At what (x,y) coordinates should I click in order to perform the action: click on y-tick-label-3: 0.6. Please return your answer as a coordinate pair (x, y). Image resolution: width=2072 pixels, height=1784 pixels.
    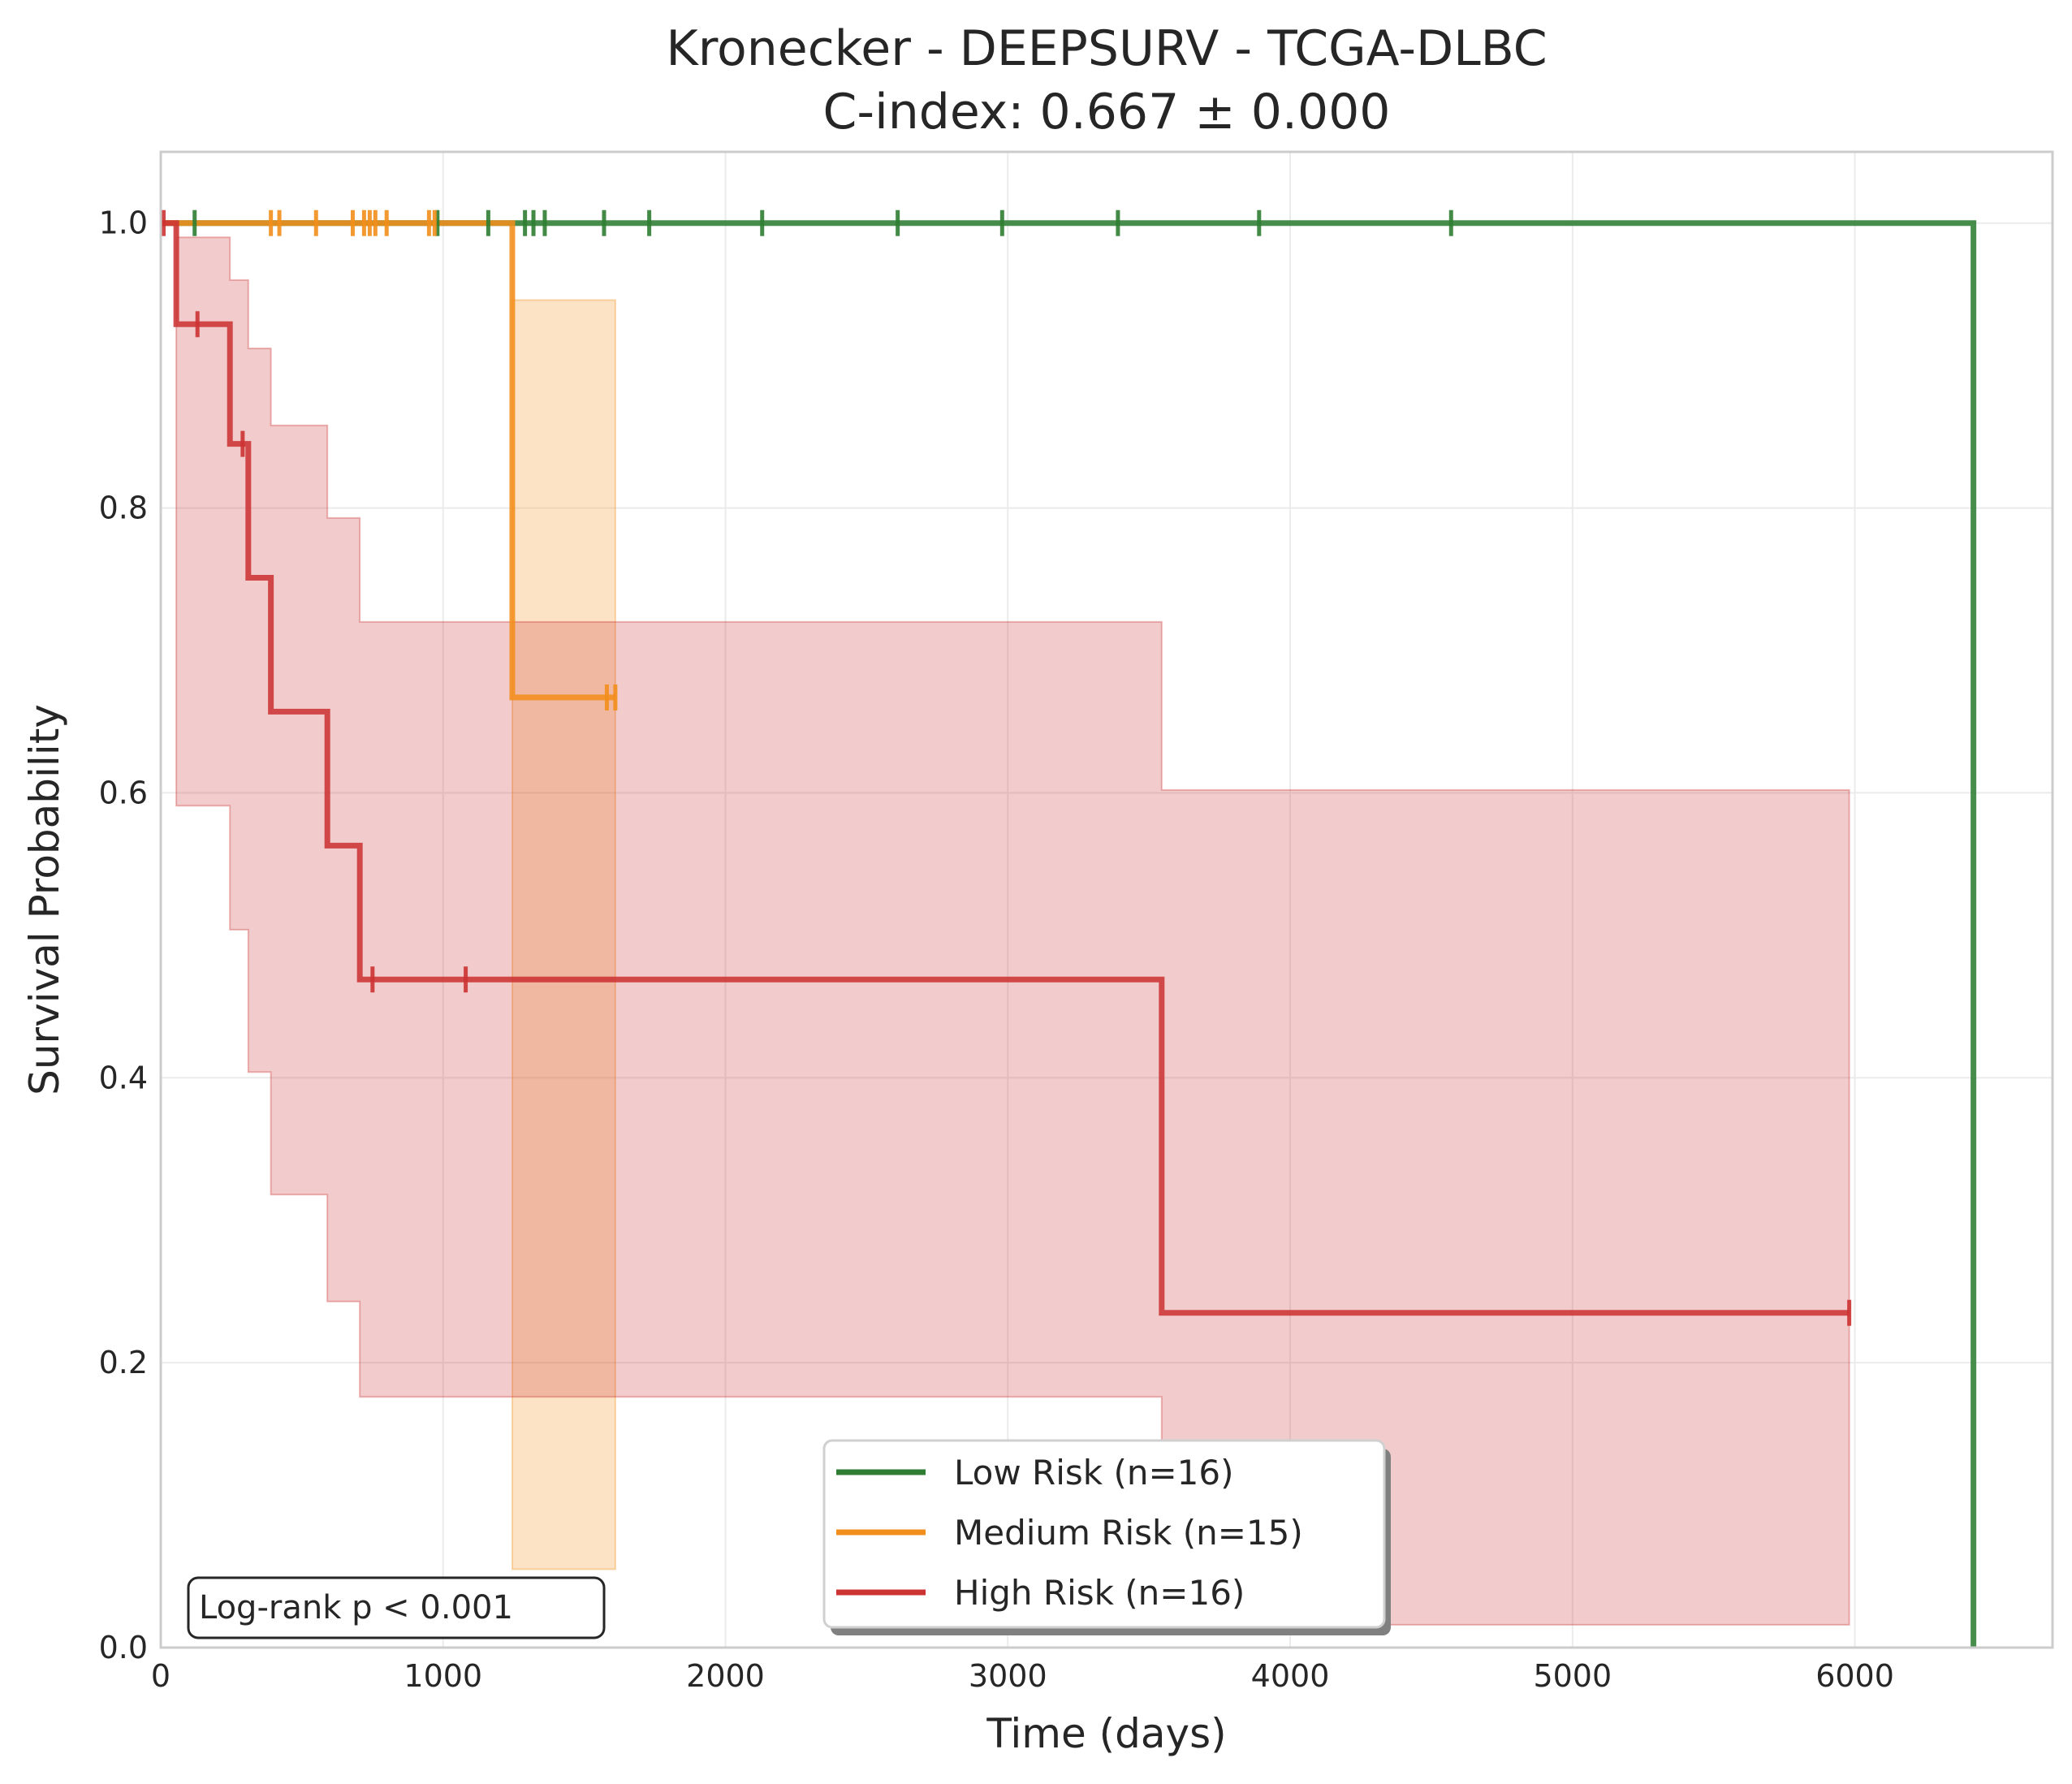
    Looking at the image, I should click on (123, 792).